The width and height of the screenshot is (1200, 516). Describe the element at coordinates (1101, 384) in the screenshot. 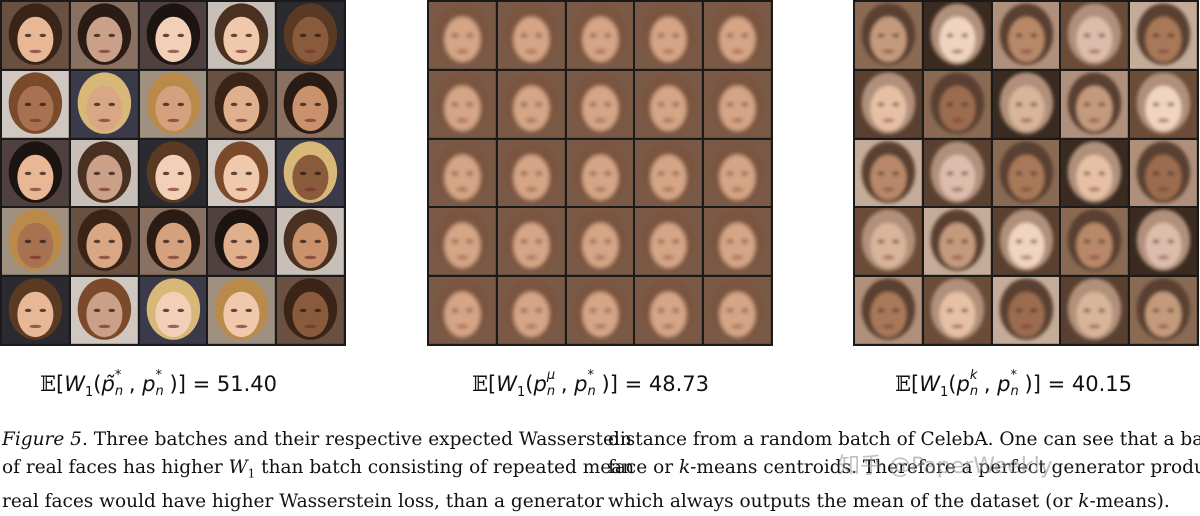

I see `metric-kmeans-value: 40.15` at that location.